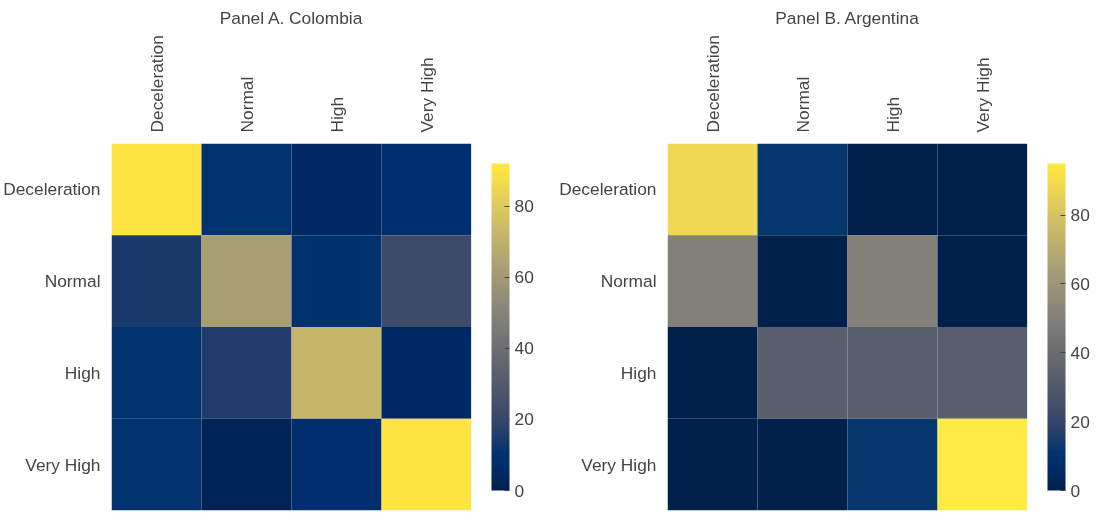 The height and width of the screenshot is (521, 1116). What do you see at coordinates (291, 17) in the screenshot?
I see `chart-title: Panel A. Colombia` at bounding box center [291, 17].